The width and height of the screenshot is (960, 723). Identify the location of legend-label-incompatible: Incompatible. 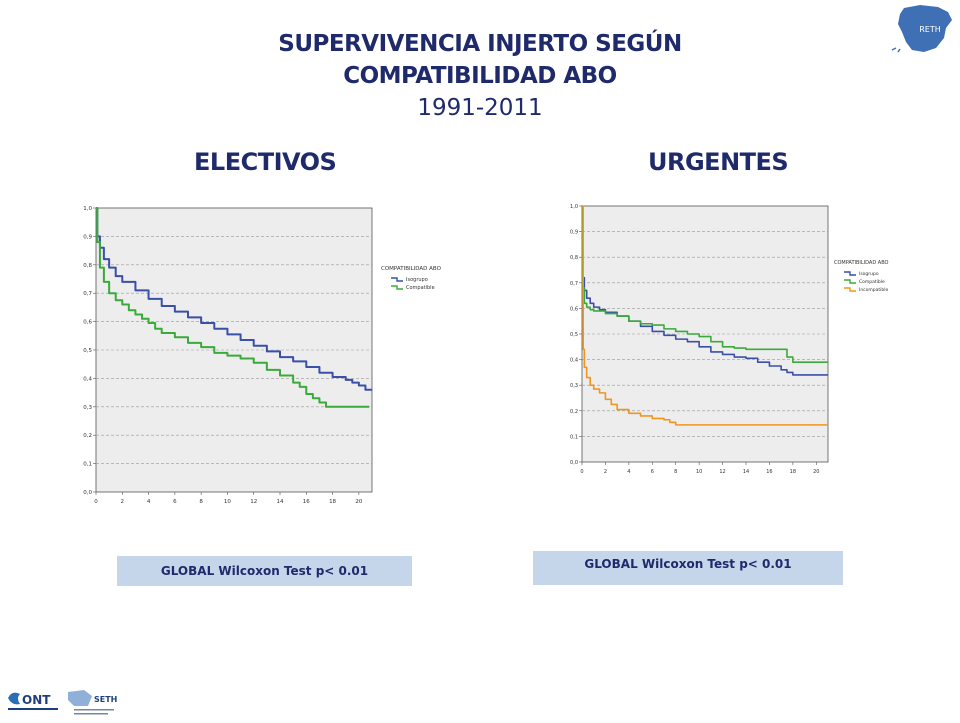
(874, 290).